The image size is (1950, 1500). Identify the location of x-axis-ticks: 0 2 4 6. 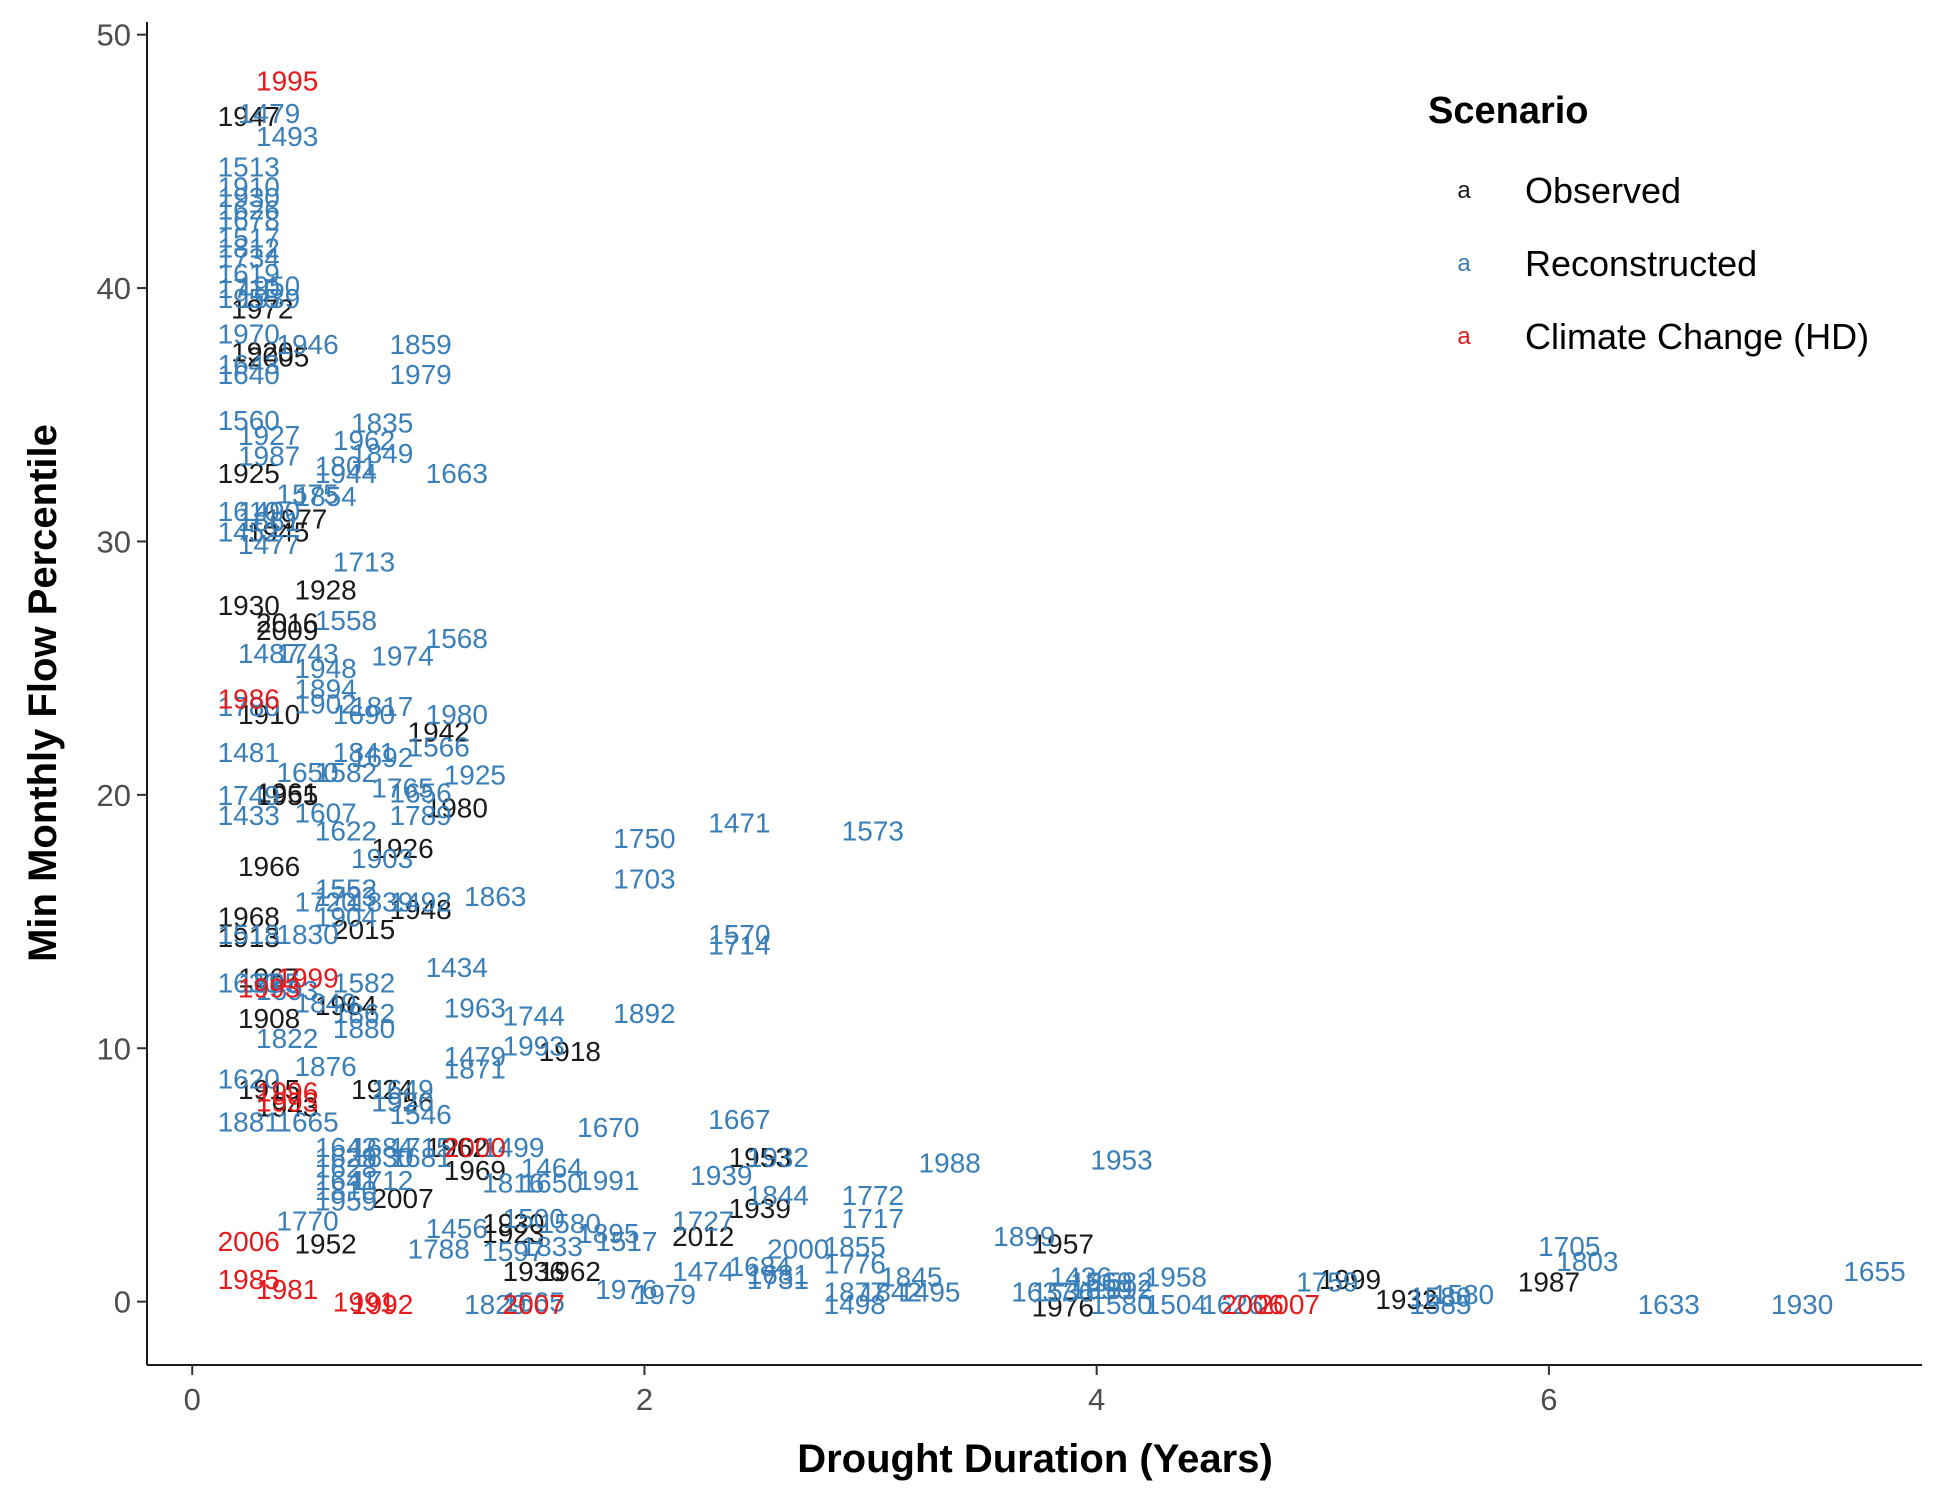
(871, 1391).